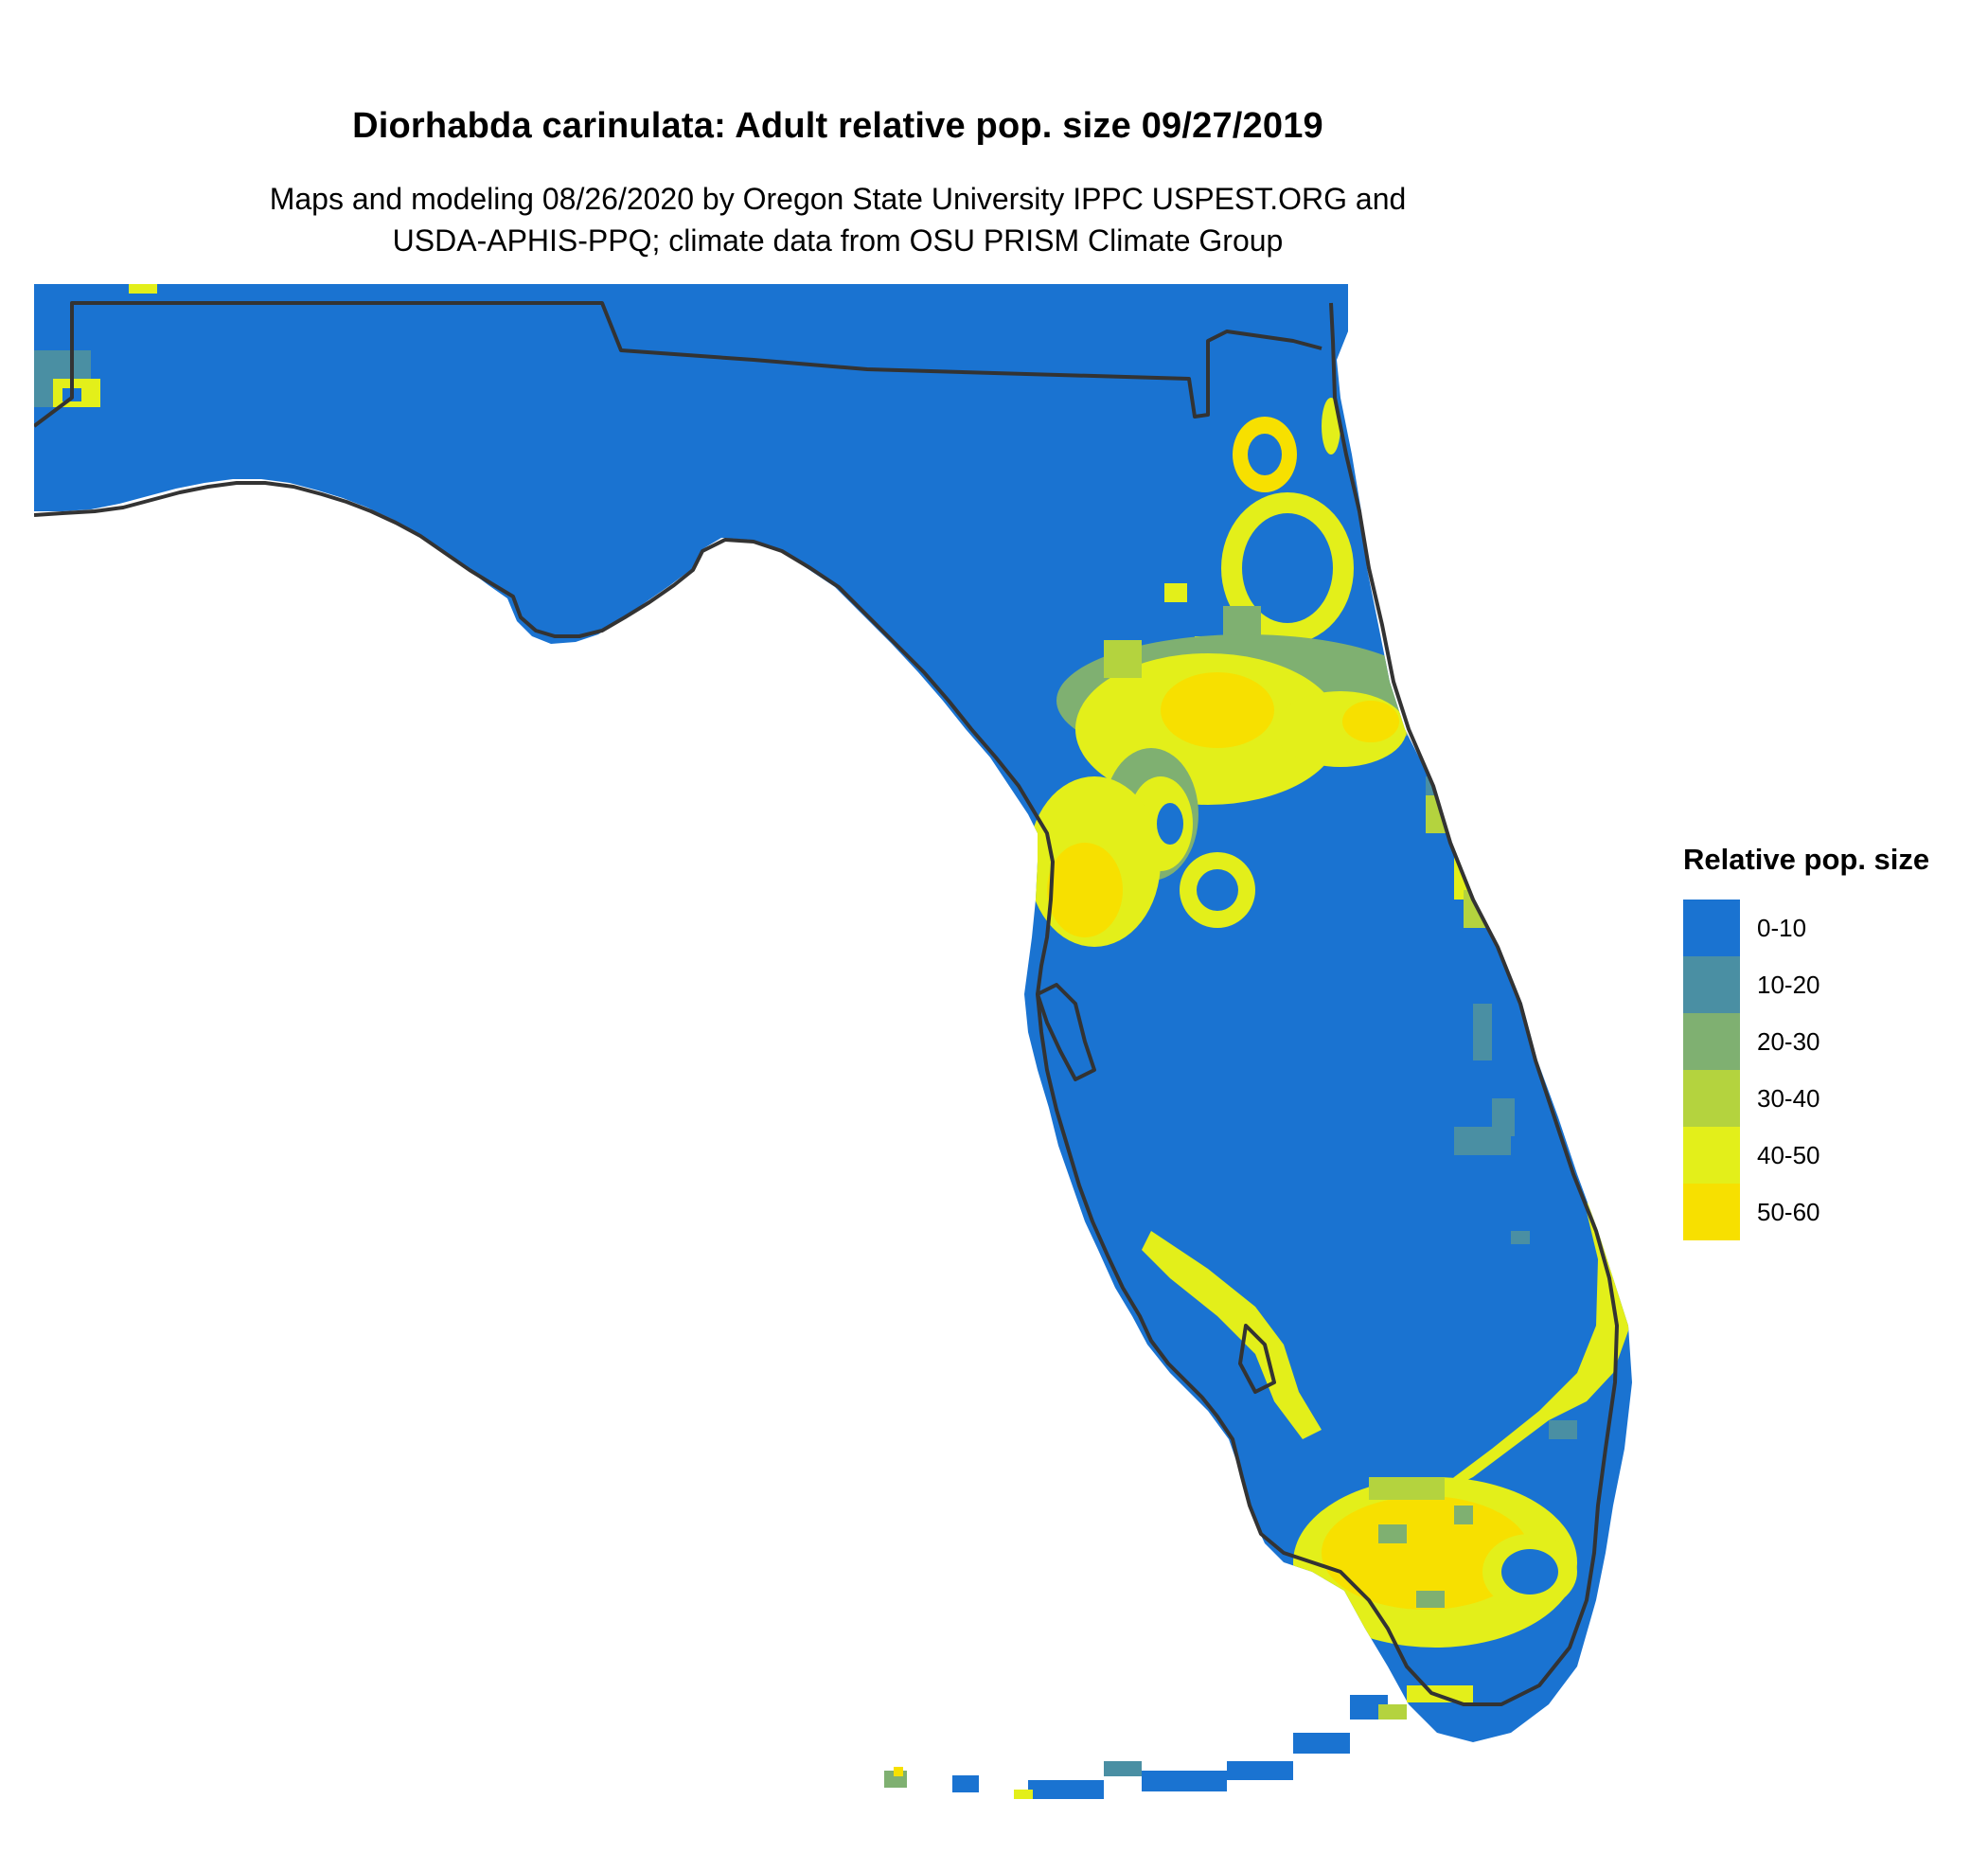 The height and width of the screenshot is (1871, 1988). Describe the element at coordinates (1825, 1155) in the screenshot. I see `legend-item: 40-50` at that location.